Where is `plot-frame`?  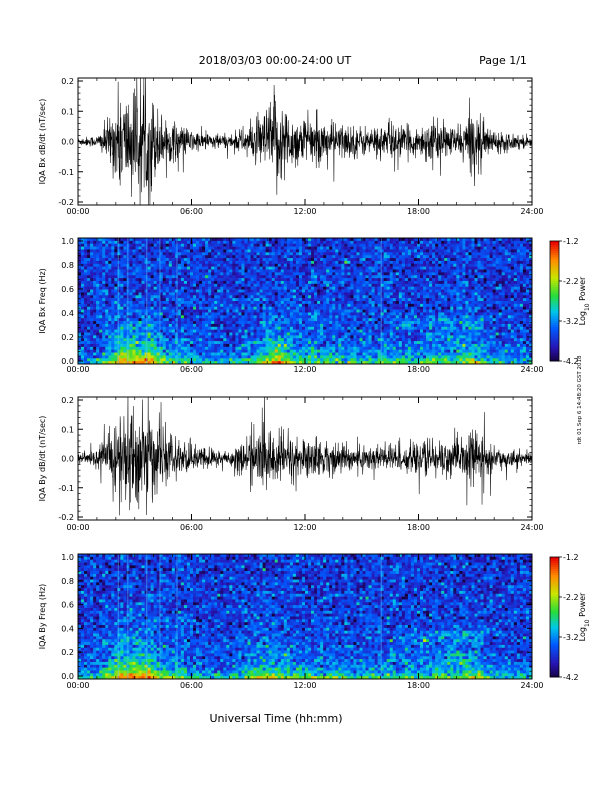
plot-frame is located at coordinates (305, 141).